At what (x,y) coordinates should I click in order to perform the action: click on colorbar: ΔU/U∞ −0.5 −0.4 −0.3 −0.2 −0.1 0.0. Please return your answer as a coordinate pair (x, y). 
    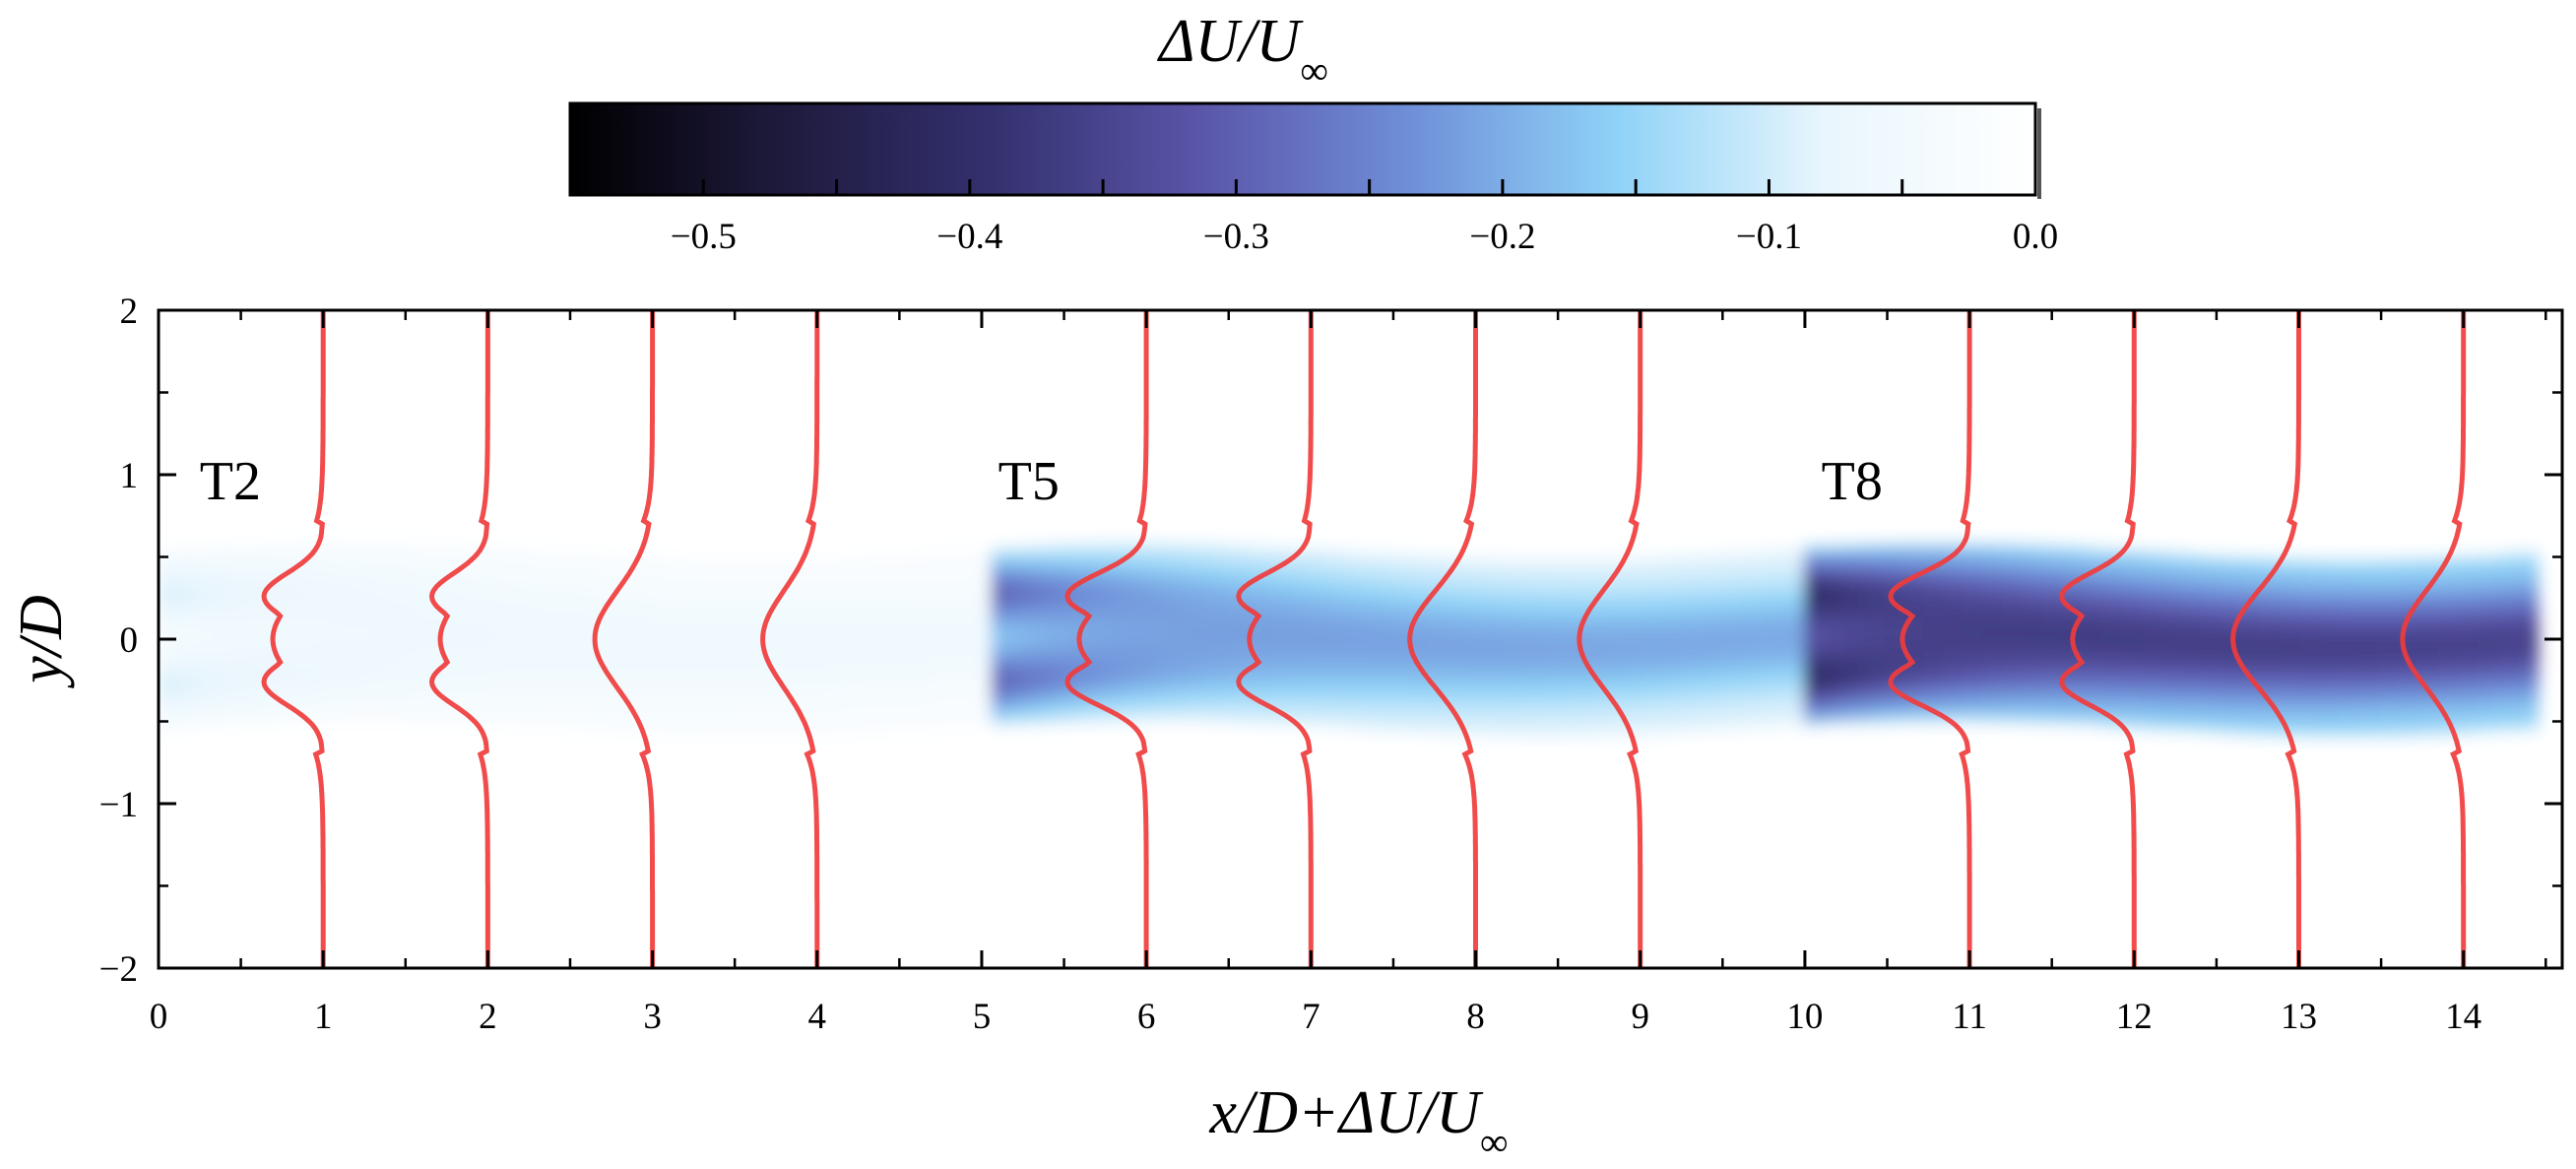
    Looking at the image, I should click on (1313, 132).